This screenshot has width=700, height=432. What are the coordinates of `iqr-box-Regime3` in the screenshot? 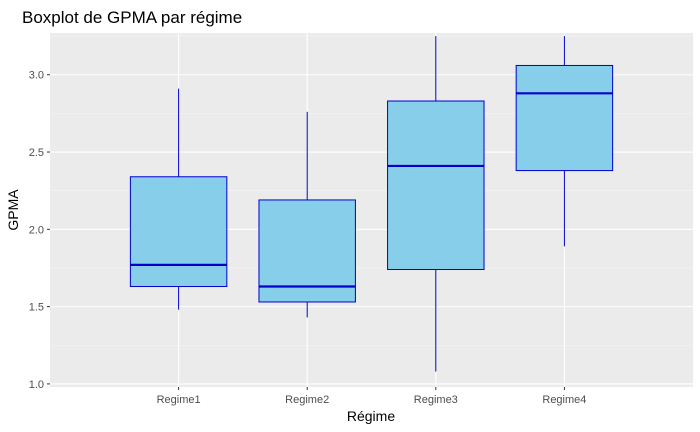 It's located at (436, 185).